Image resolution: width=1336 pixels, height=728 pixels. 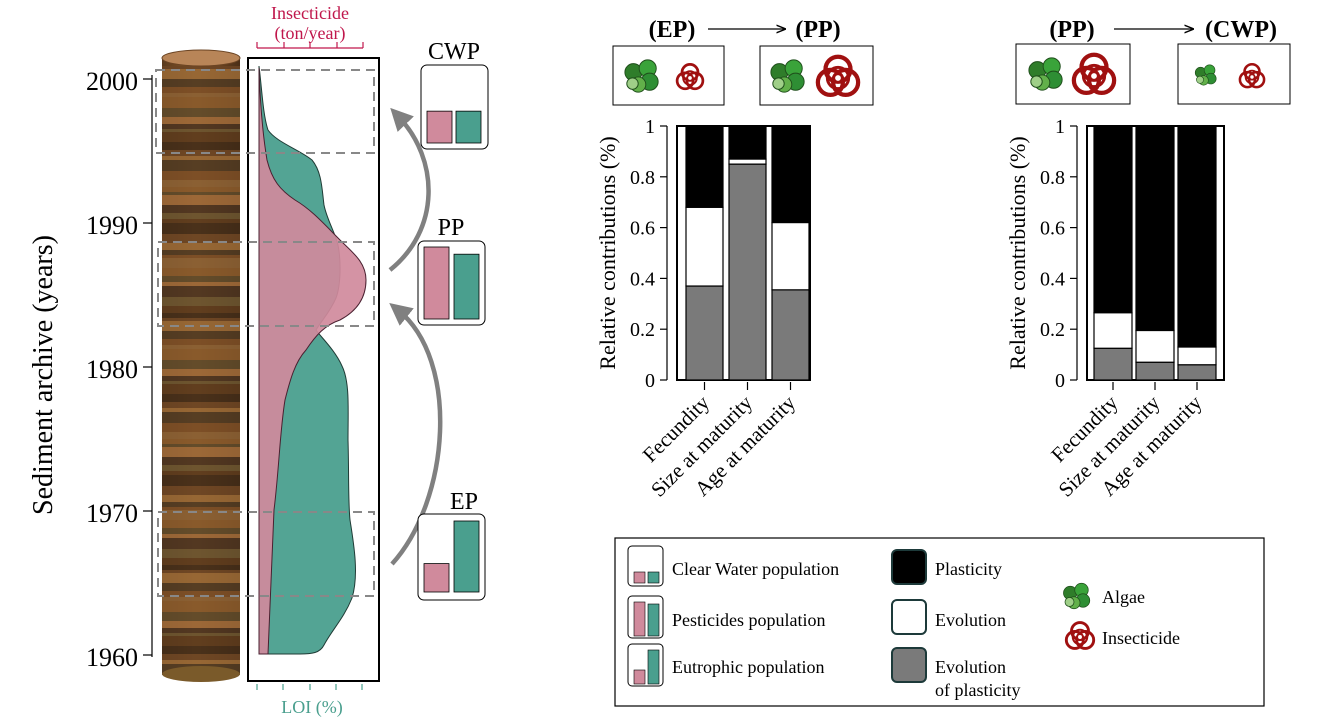 I want to click on loi-axis-label: LOI (%), so click(x=311, y=707).